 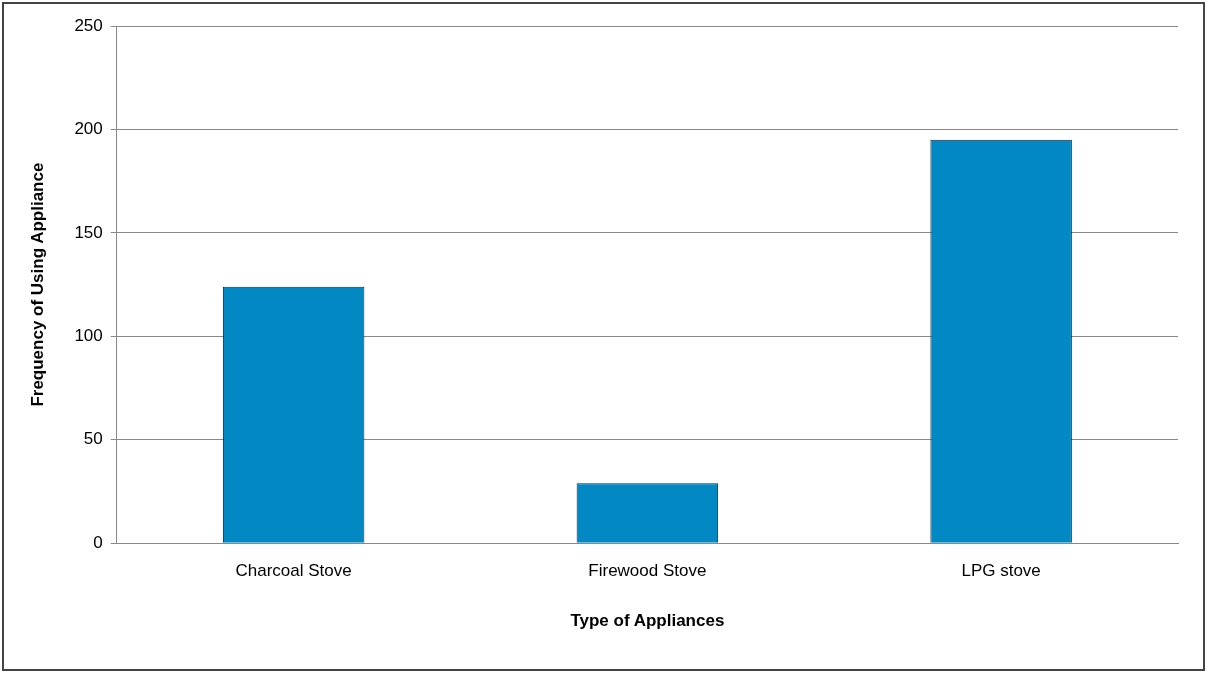 I want to click on y-tick-label: 50, so click(x=93, y=439).